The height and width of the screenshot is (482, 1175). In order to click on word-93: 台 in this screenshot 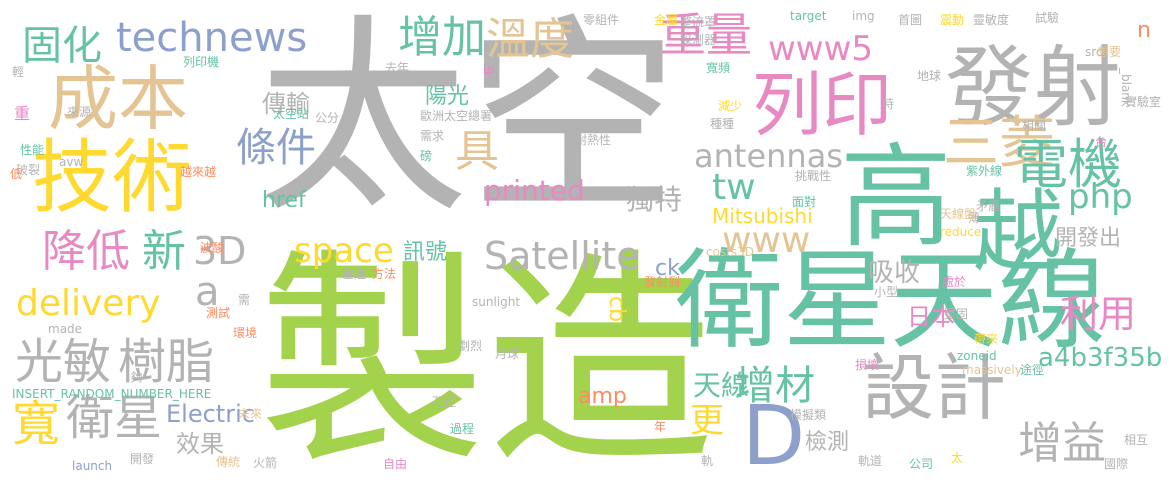, I will do `click(1101, 142)`.